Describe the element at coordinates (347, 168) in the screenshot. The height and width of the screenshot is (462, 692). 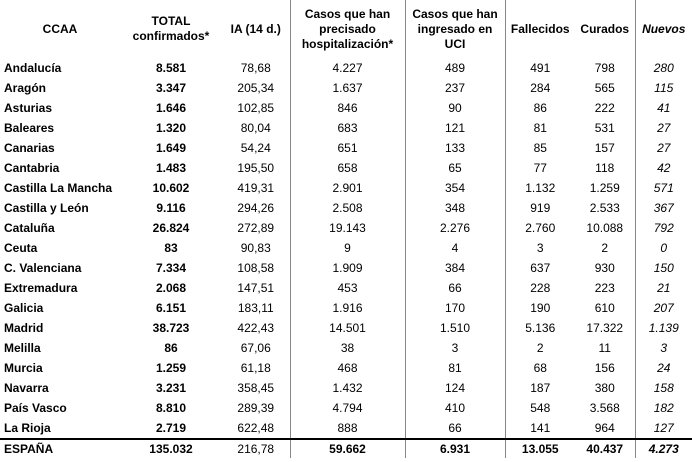
I see `cell: 658` at that location.